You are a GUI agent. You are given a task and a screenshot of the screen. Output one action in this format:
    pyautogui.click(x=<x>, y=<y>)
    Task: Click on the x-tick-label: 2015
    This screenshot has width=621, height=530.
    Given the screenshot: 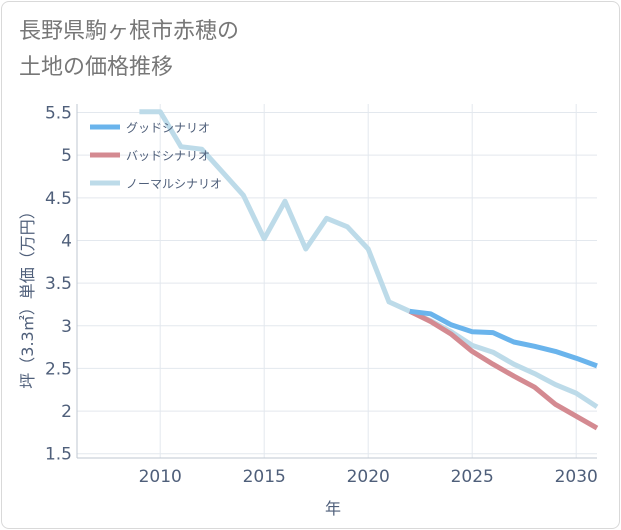 What is the action you would take?
    pyautogui.click(x=264, y=477)
    